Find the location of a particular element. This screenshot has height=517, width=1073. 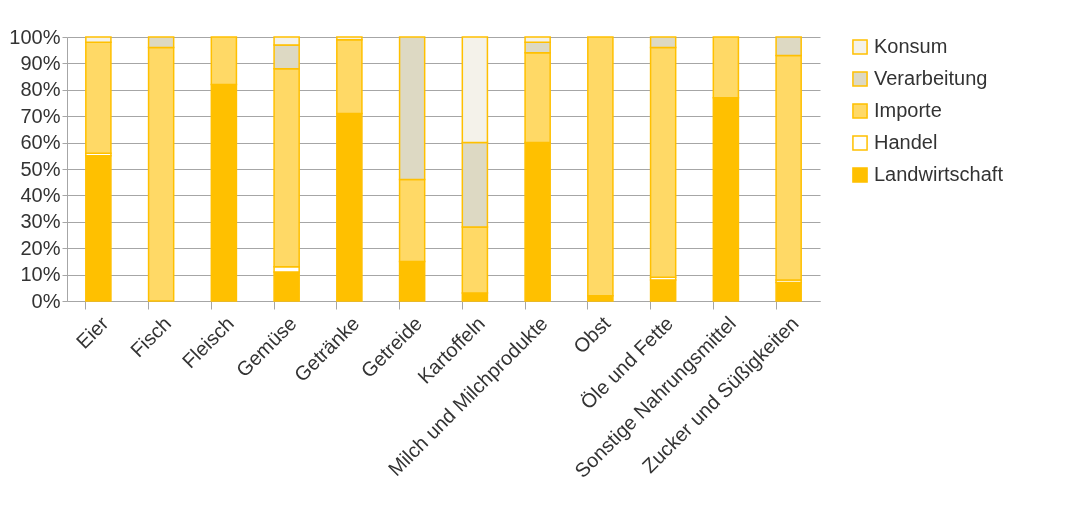

y-tick-label: 80% is located at coordinates (40, 89).